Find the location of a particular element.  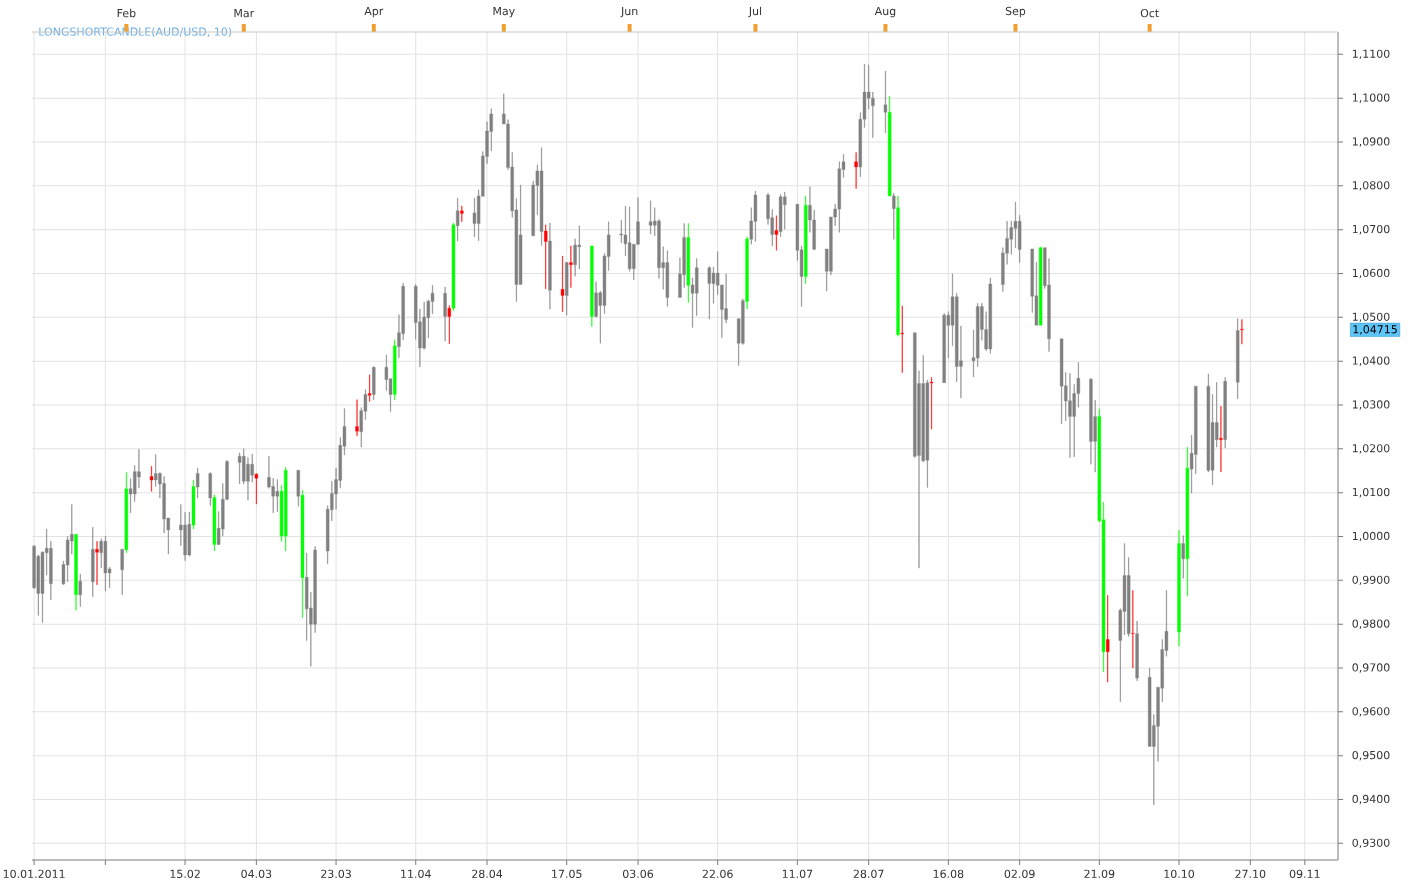

x-tick-label: 10.01.2011 is located at coordinates (34, 874).